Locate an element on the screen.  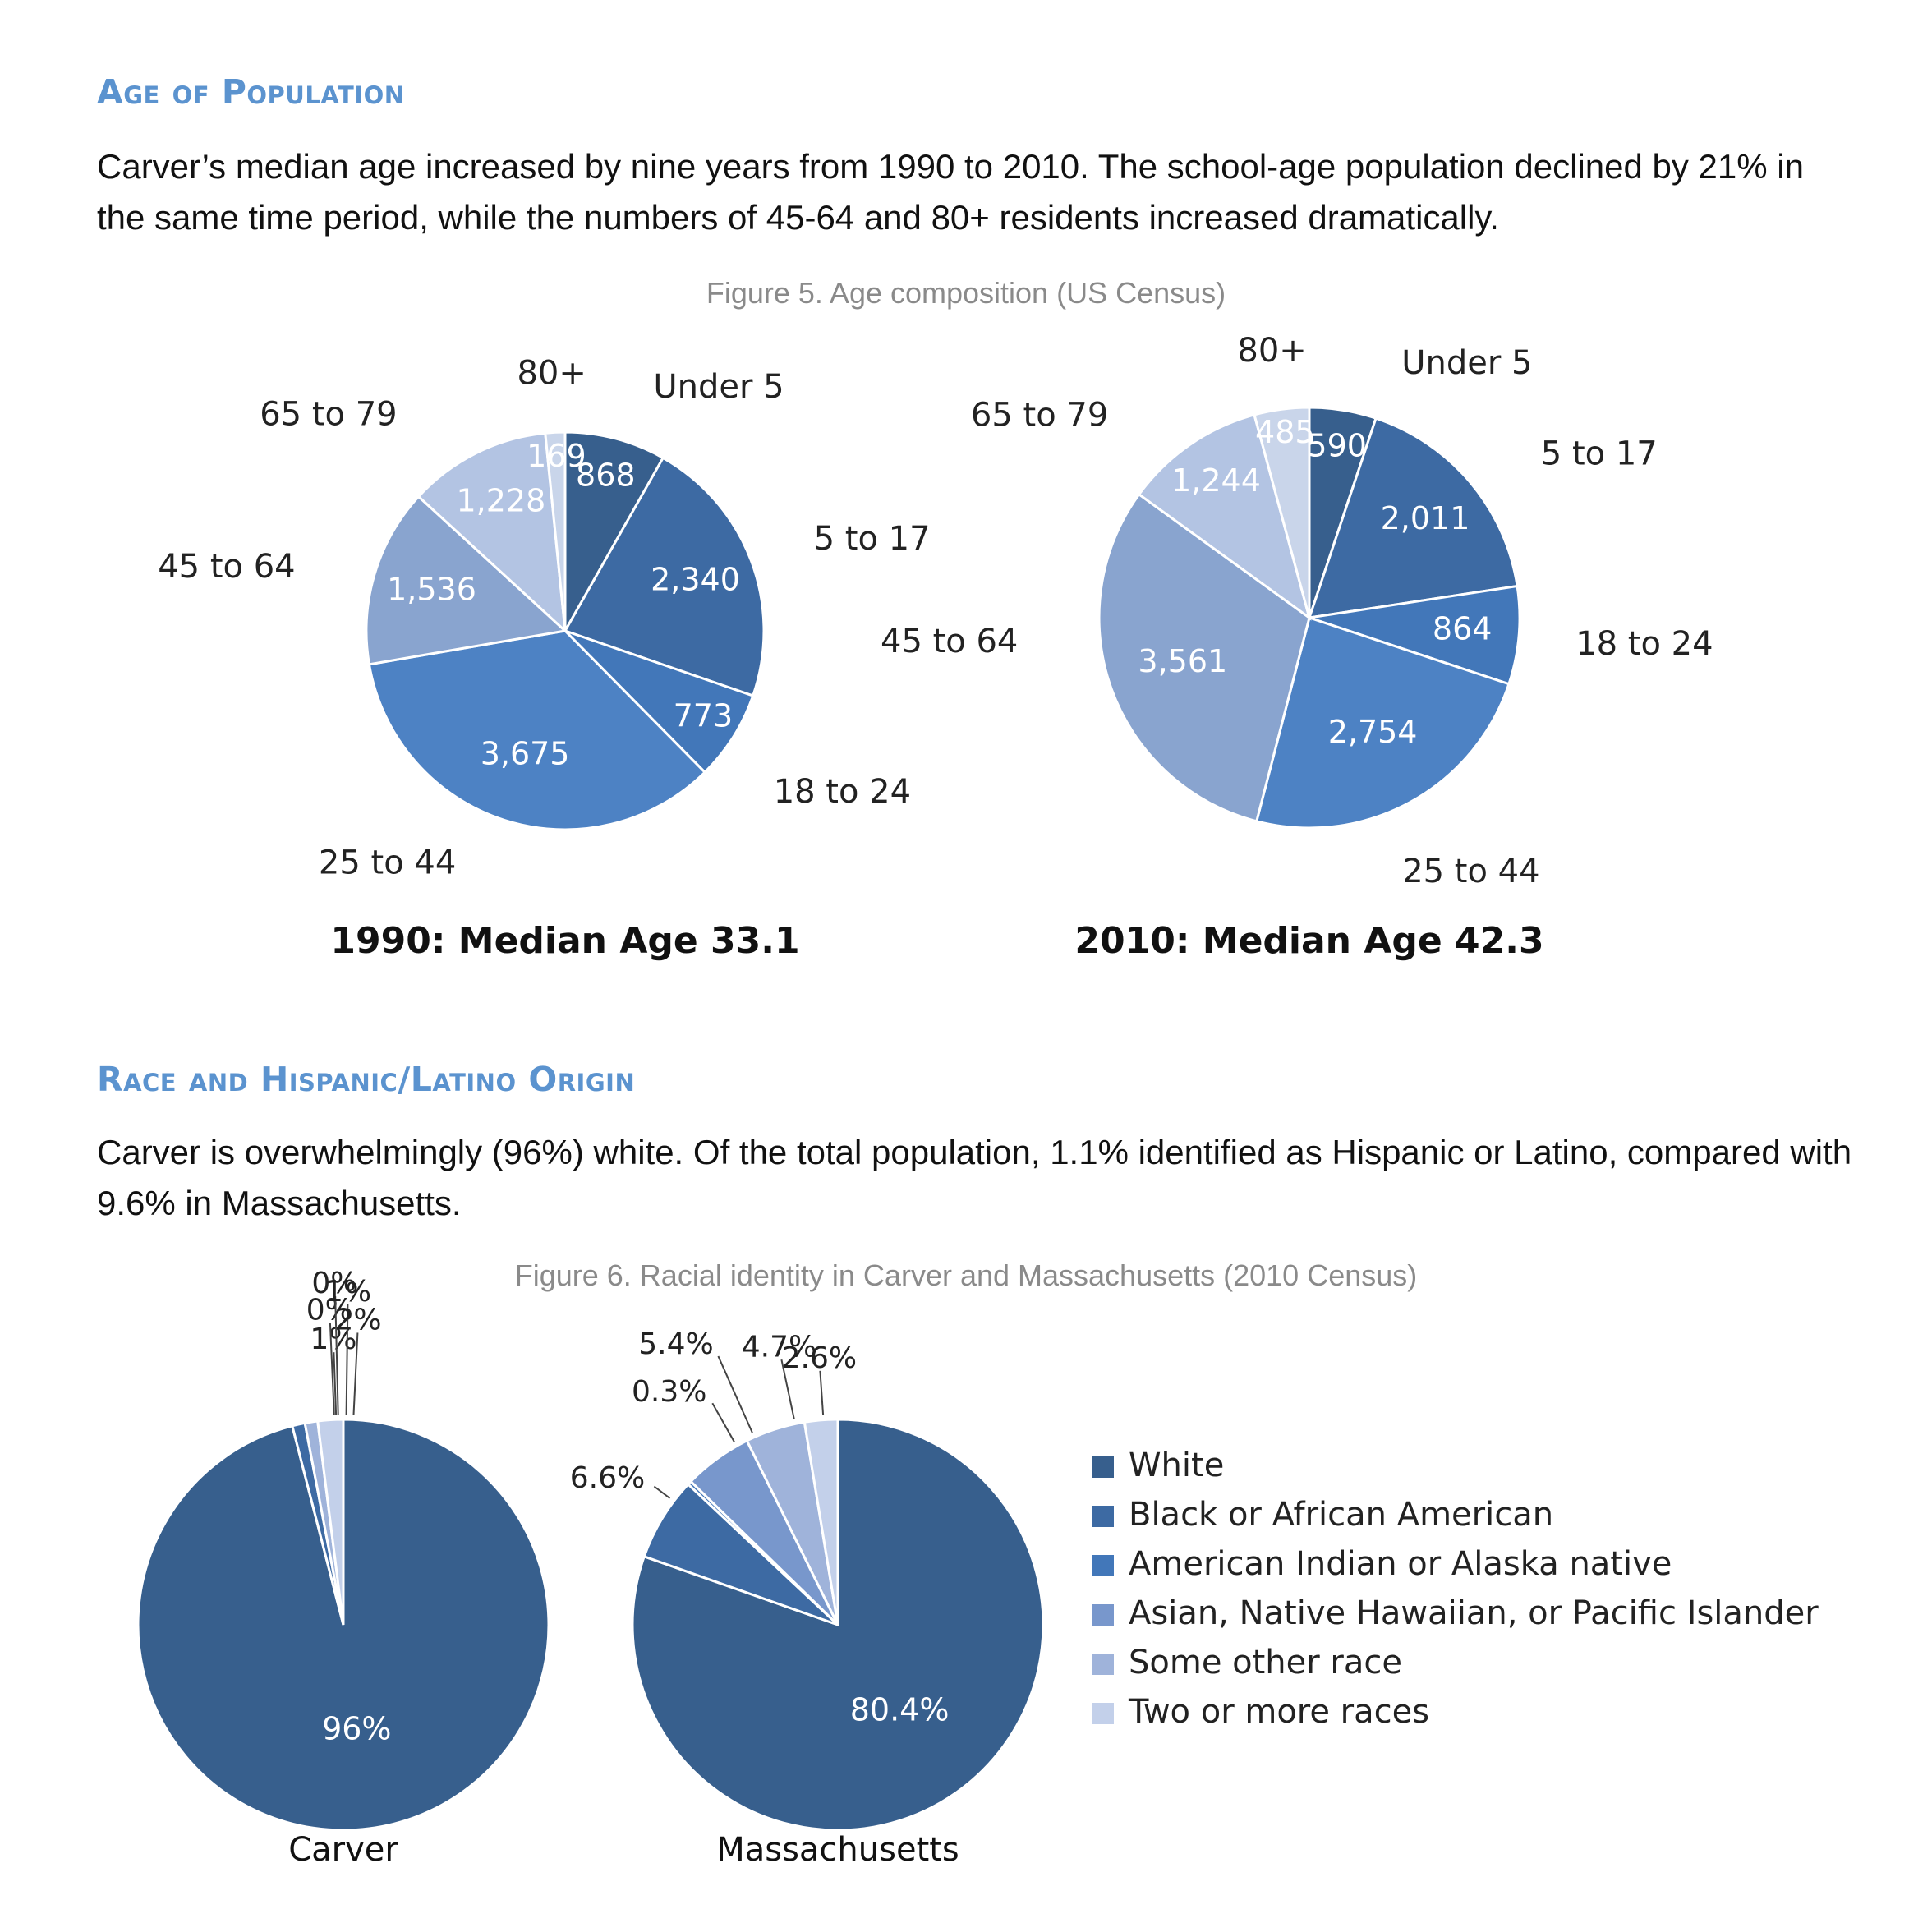
legend-label-black-or-african-american: Black or African American is located at coordinates (1341, 1515).